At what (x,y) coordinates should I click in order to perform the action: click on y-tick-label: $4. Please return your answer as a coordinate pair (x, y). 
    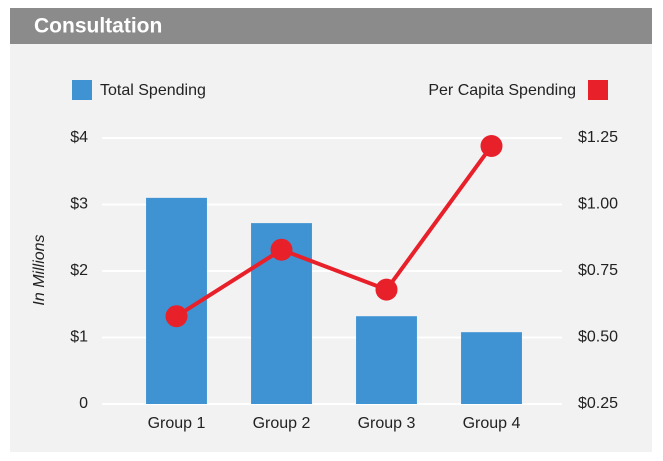
    Looking at the image, I should click on (79, 137).